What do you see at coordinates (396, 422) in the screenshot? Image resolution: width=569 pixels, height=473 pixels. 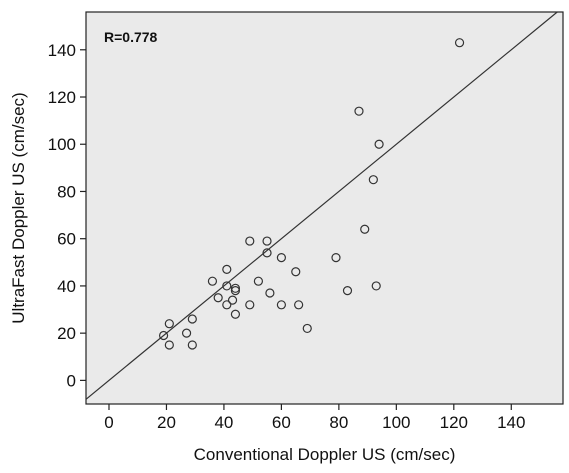 I see `x-tick-label: 100` at bounding box center [396, 422].